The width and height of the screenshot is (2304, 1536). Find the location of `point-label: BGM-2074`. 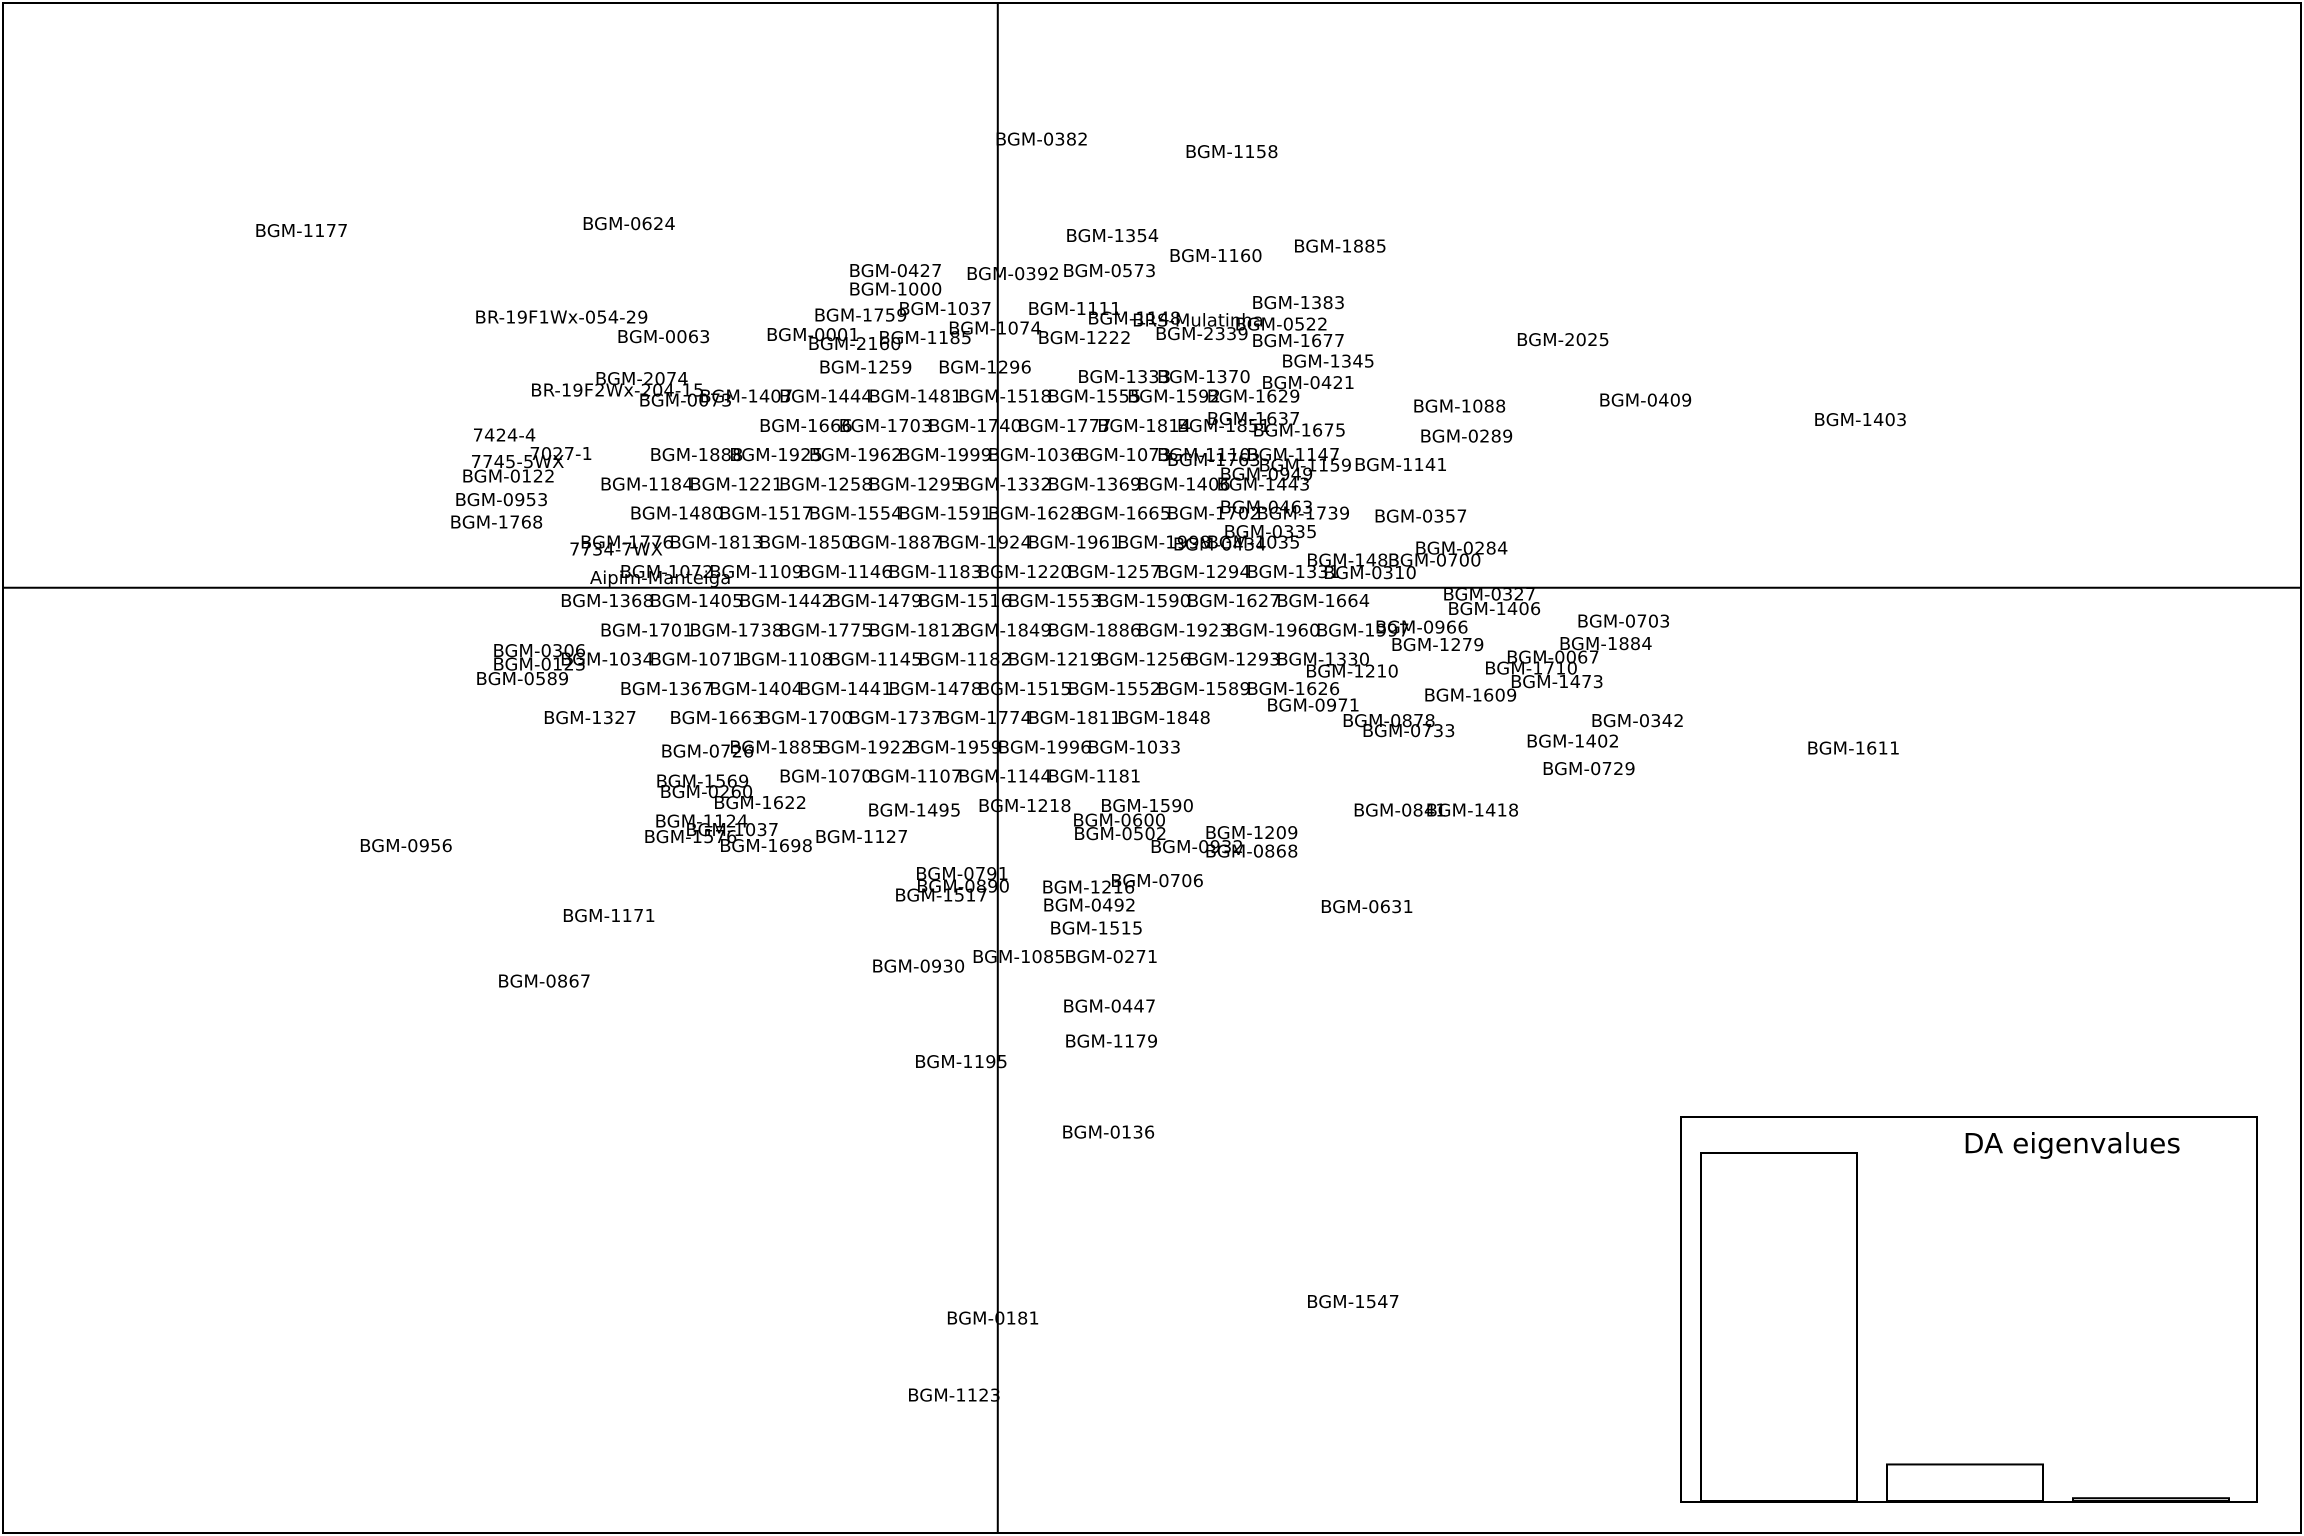

point-label: BGM-2074 is located at coordinates (642, 379).